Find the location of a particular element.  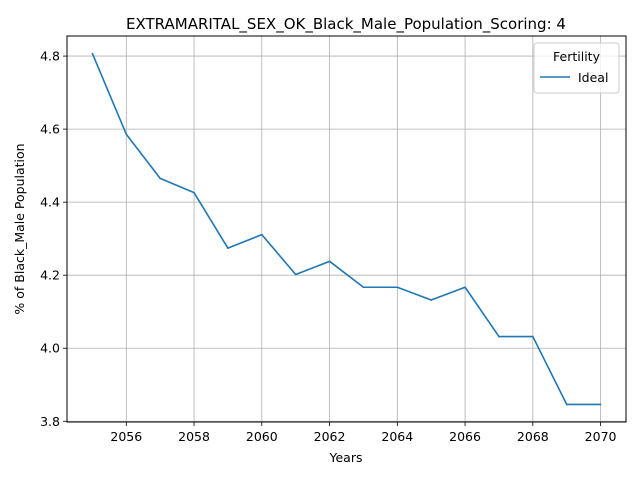

x-tick-label: 2070 is located at coordinates (601, 436).